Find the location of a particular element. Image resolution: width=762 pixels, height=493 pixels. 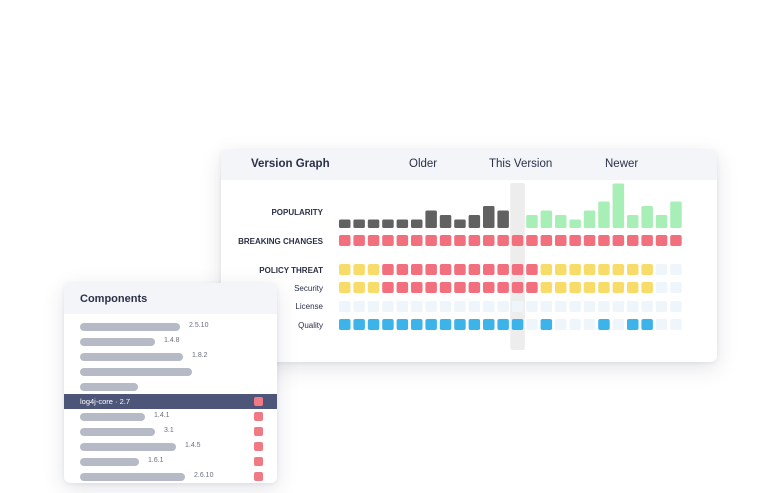

component-row: 2.6.10 is located at coordinates (170, 476).